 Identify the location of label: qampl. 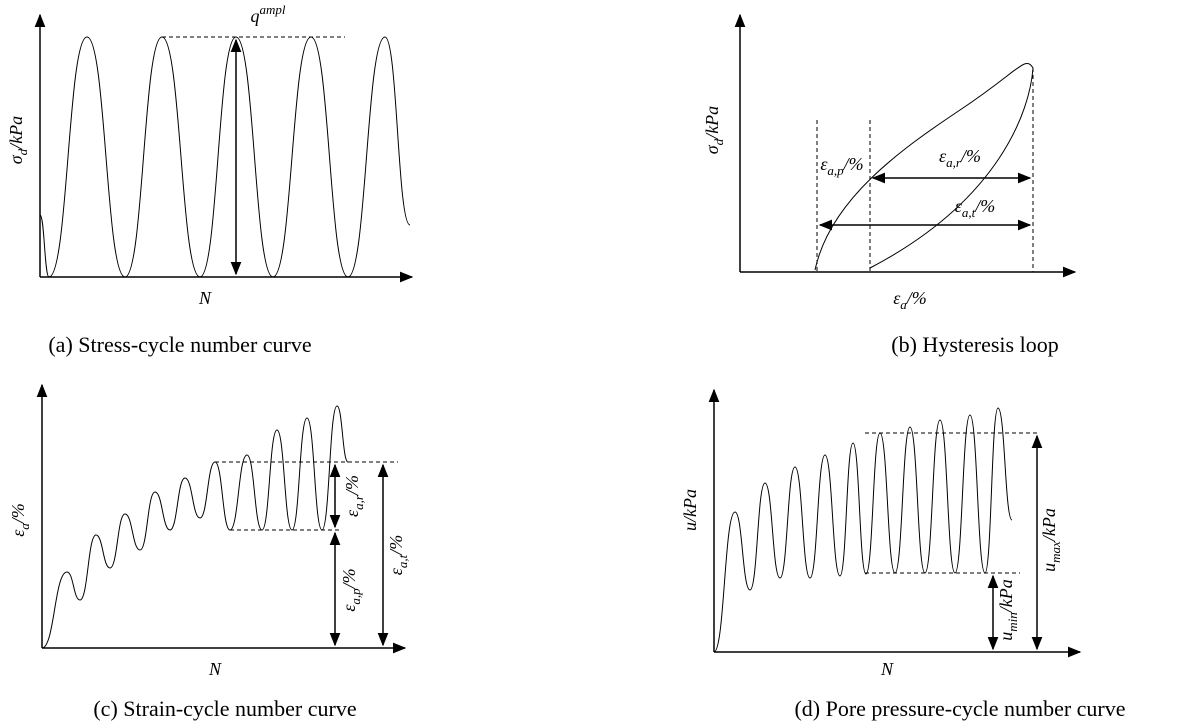
(268, 14).